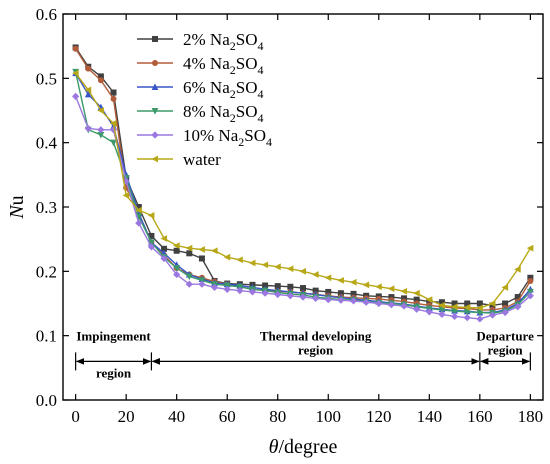 The height and width of the screenshot is (464, 550). What do you see at coordinates (46, 207) in the screenshot?
I see `y-tick-label: 0.3` at bounding box center [46, 207].